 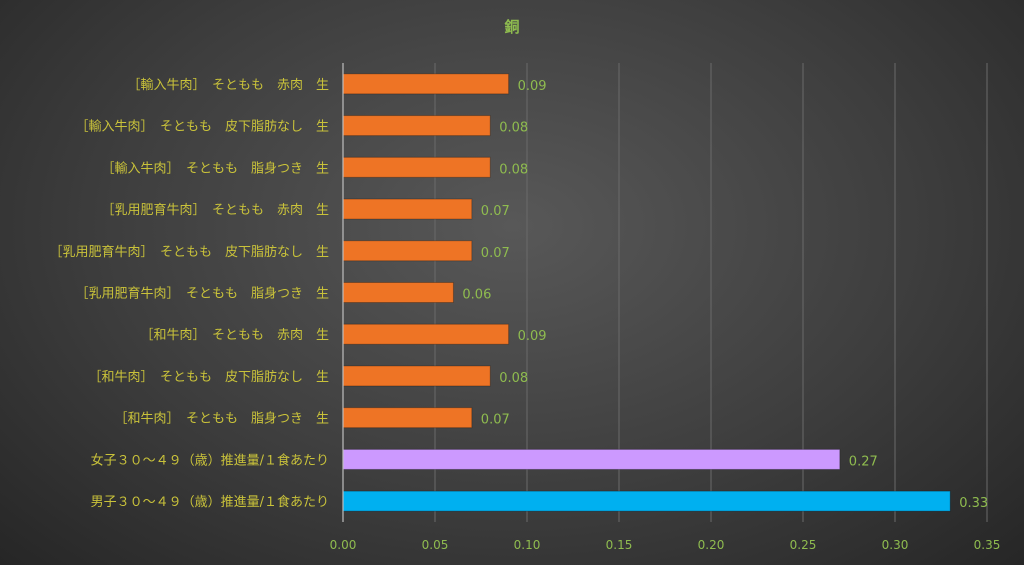 I want to click on x-tick-label: 0.15, so click(x=619, y=545).